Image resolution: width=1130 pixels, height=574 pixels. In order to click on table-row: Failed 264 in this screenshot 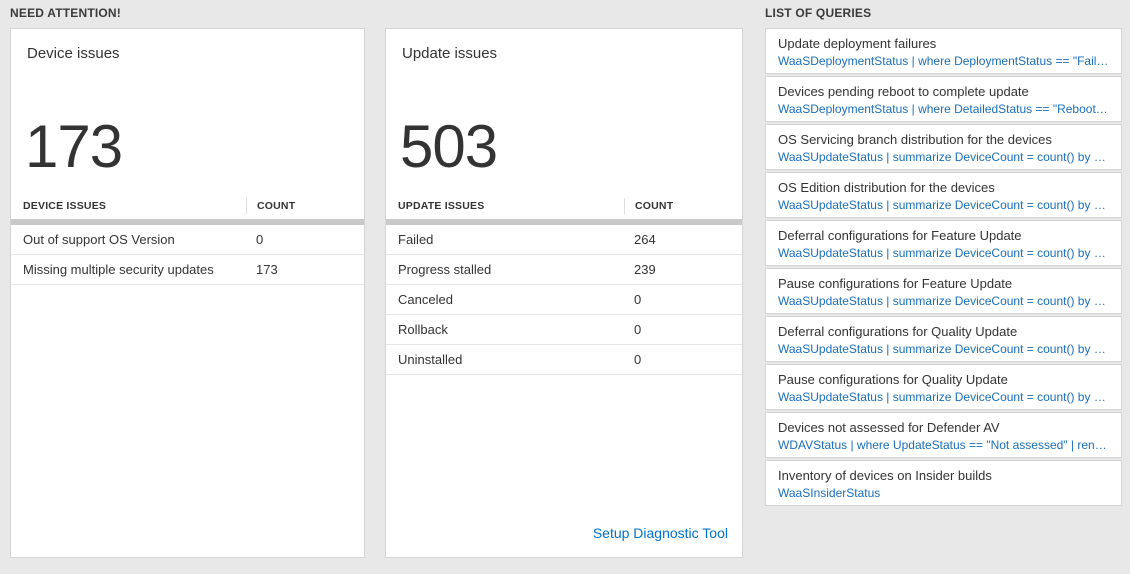, I will do `click(564, 240)`.